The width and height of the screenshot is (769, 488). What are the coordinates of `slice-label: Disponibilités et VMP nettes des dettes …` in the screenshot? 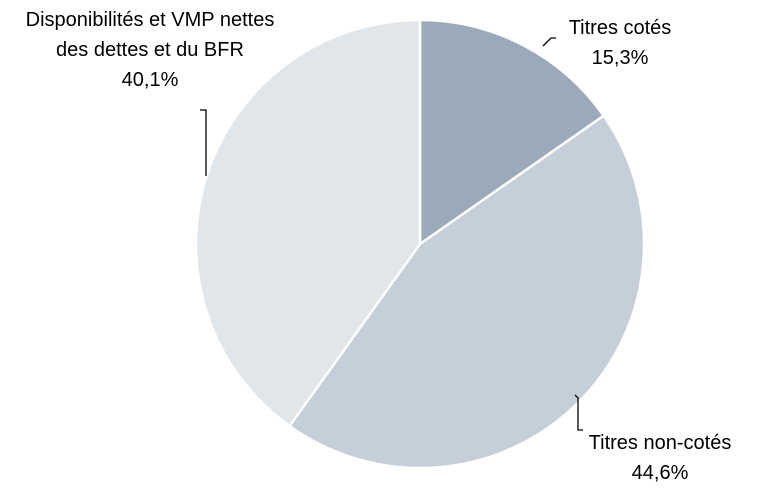 It's located at (150, 50).